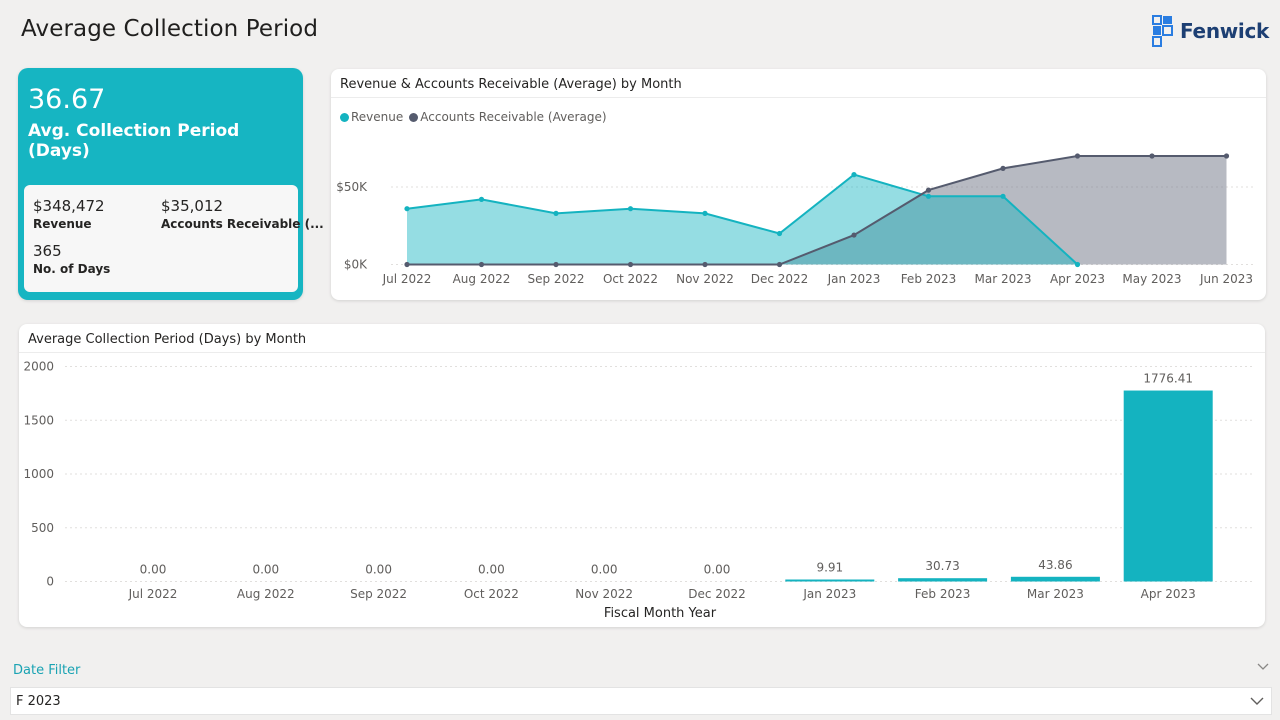  What do you see at coordinates (38, 701) in the screenshot?
I see `date-filter-value: F 2023` at bounding box center [38, 701].